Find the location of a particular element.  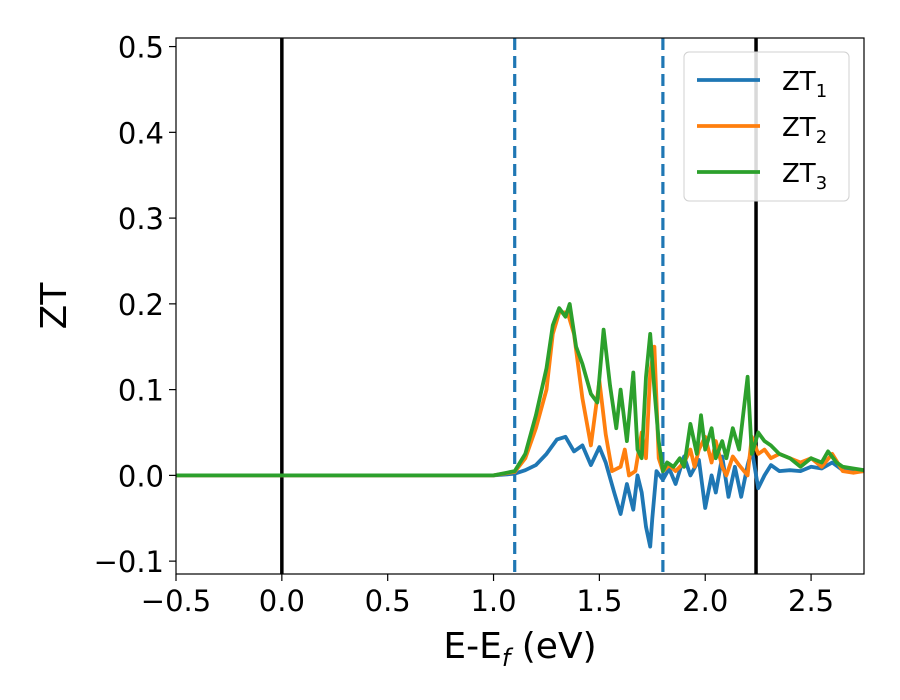

y-tick-label: 0.5 is located at coordinates (141, 48).